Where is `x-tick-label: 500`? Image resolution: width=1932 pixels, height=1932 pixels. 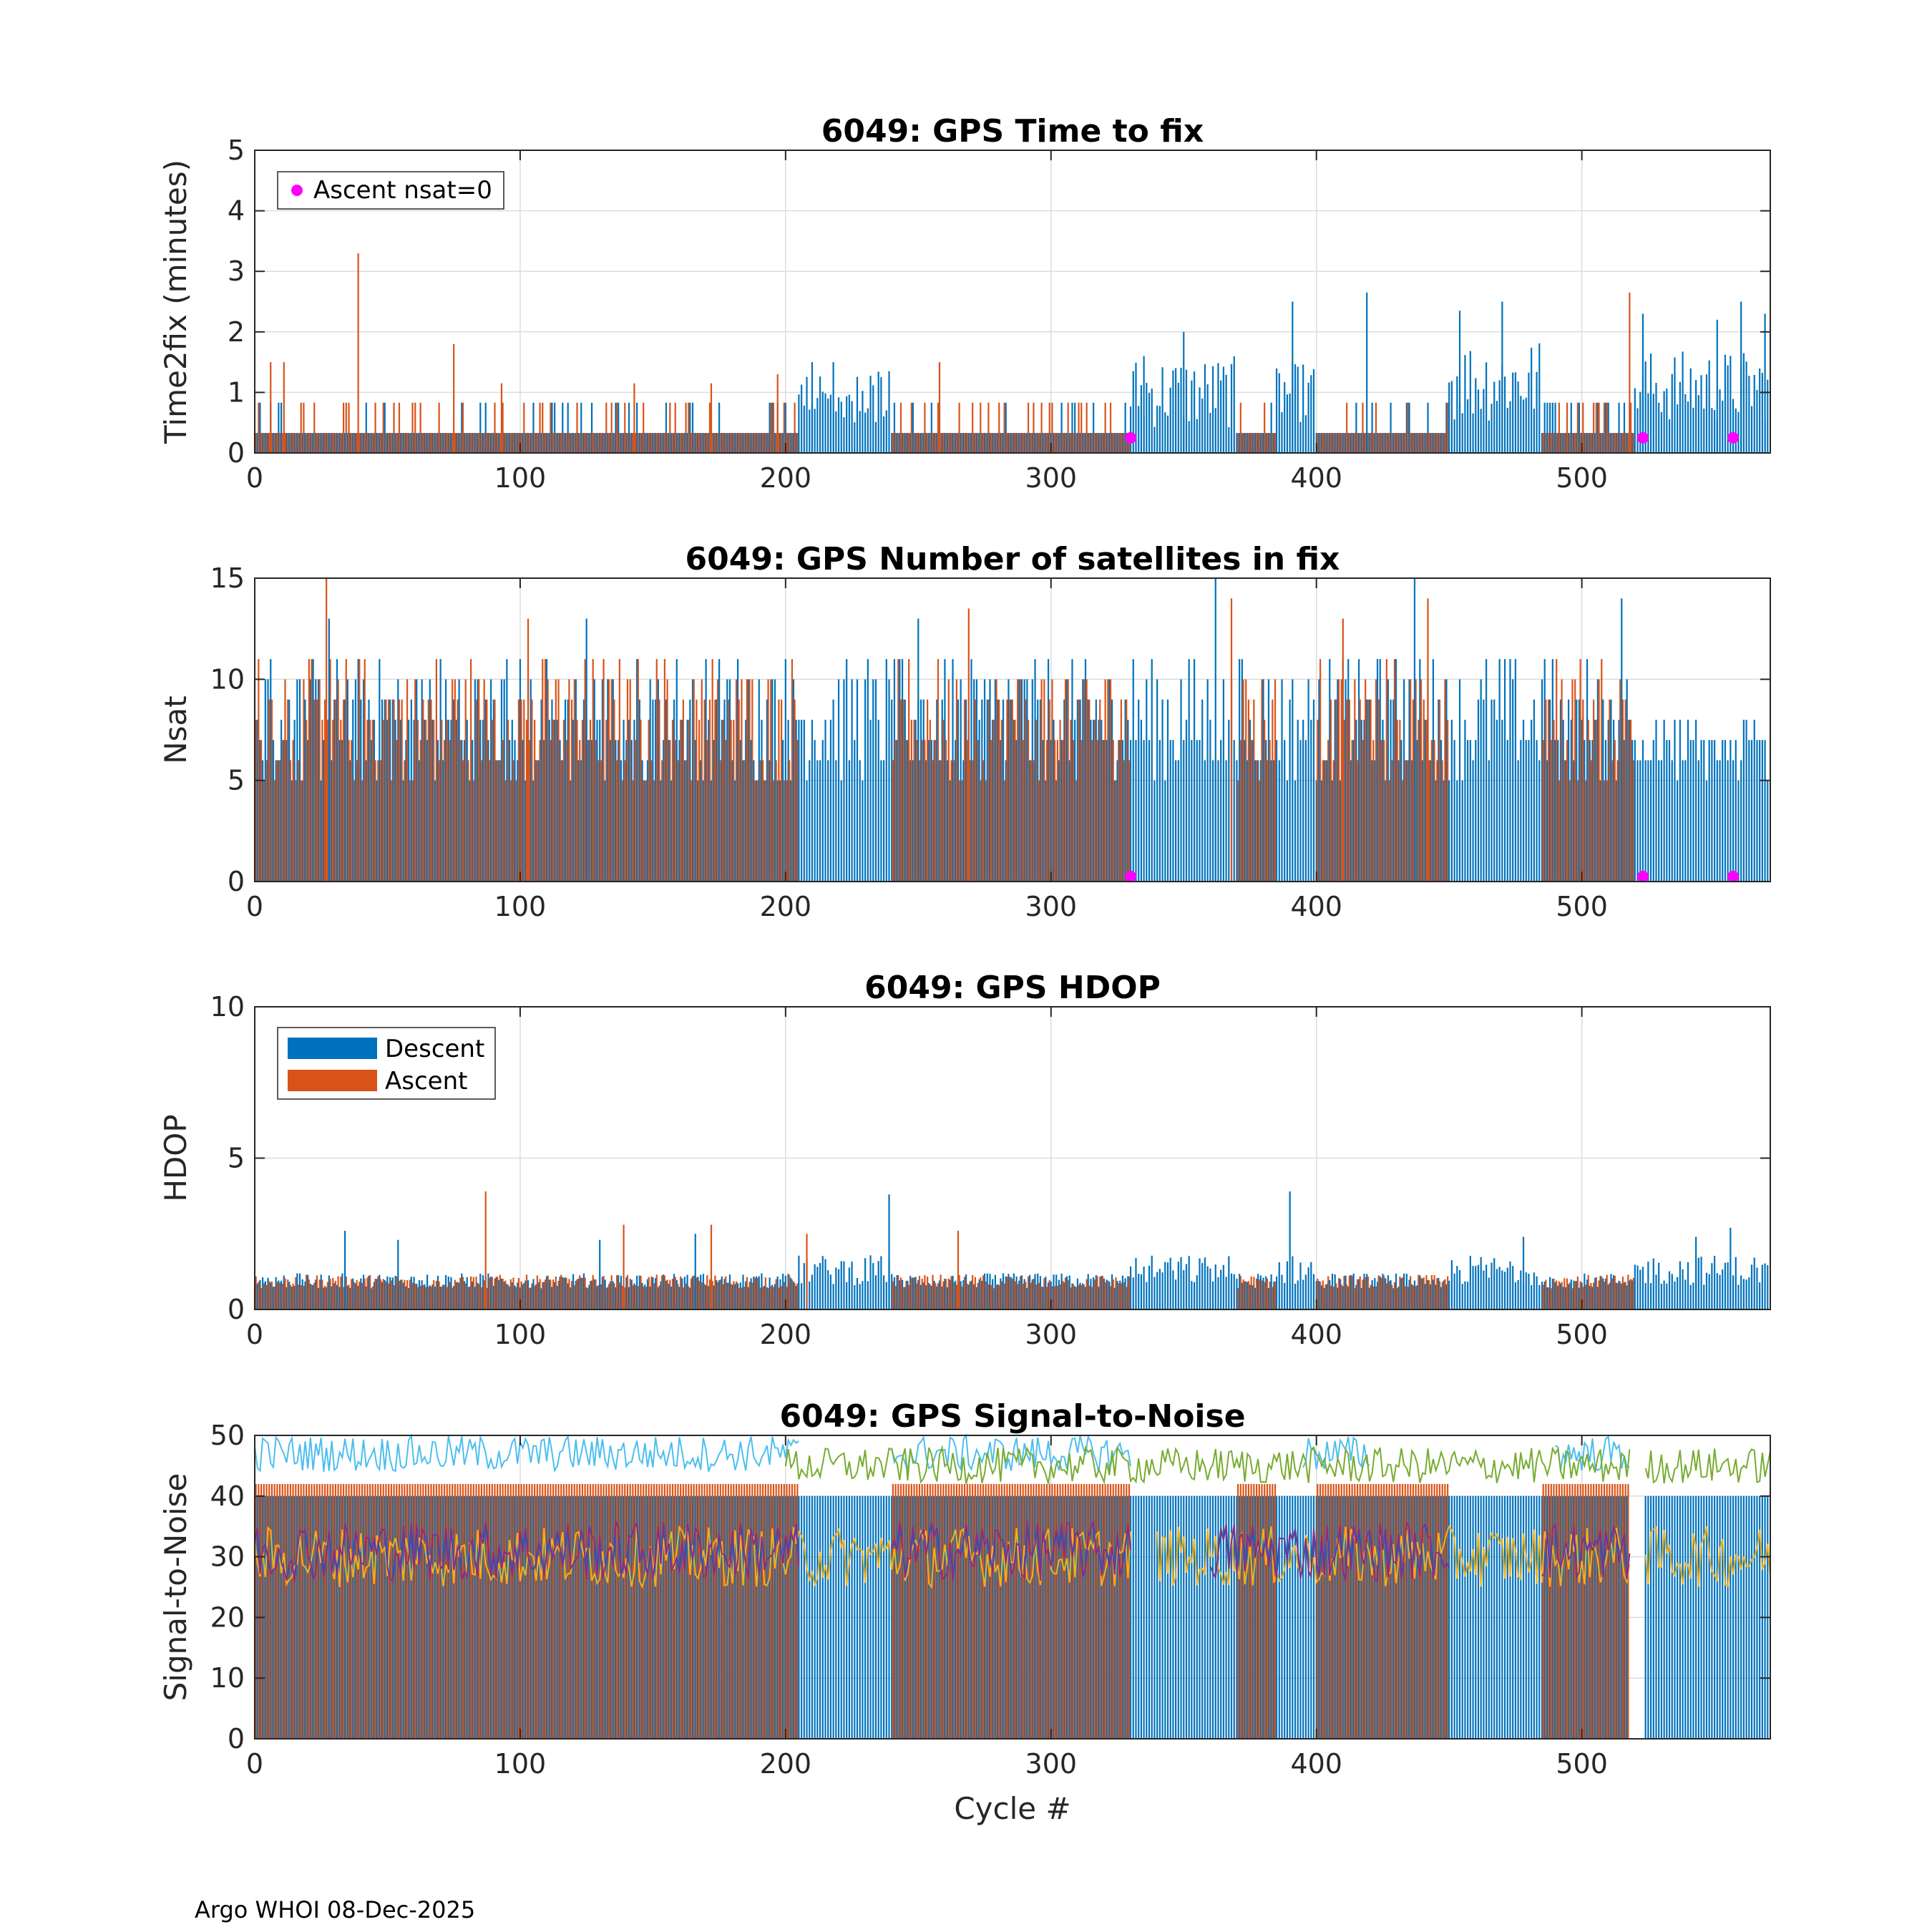
x-tick-label: 500 is located at coordinates (1582, 1334).